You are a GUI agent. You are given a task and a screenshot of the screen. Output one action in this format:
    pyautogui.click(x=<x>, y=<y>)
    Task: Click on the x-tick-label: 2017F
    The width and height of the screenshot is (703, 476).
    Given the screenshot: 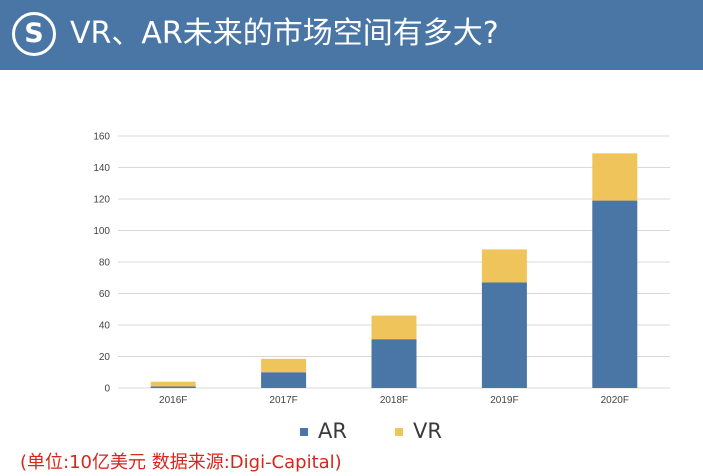 What is the action you would take?
    pyautogui.click(x=283, y=400)
    